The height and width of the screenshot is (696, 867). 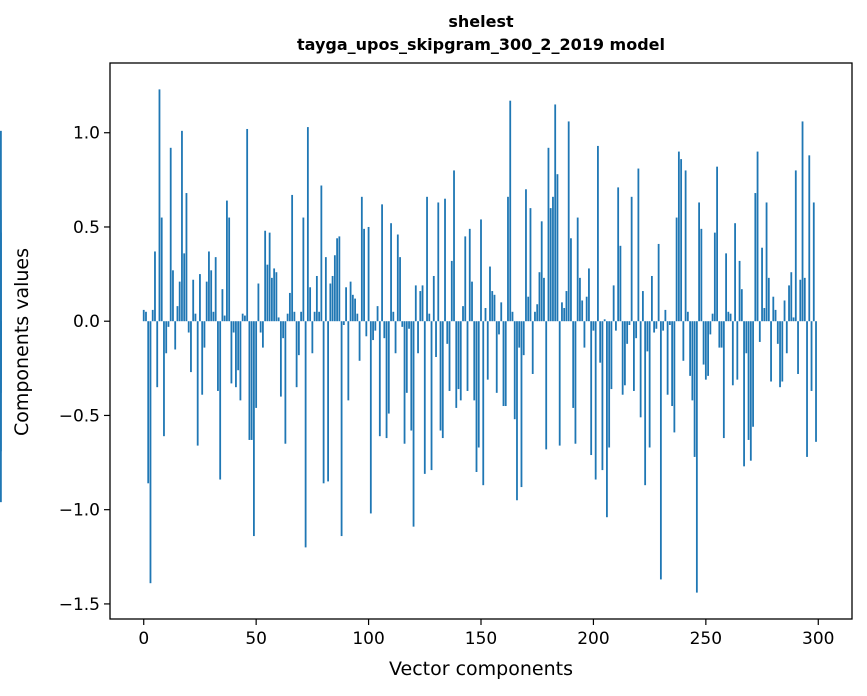 What do you see at coordinates (22, 342) in the screenshot?
I see `y-axis-label: Components values` at bounding box center [22, 342].